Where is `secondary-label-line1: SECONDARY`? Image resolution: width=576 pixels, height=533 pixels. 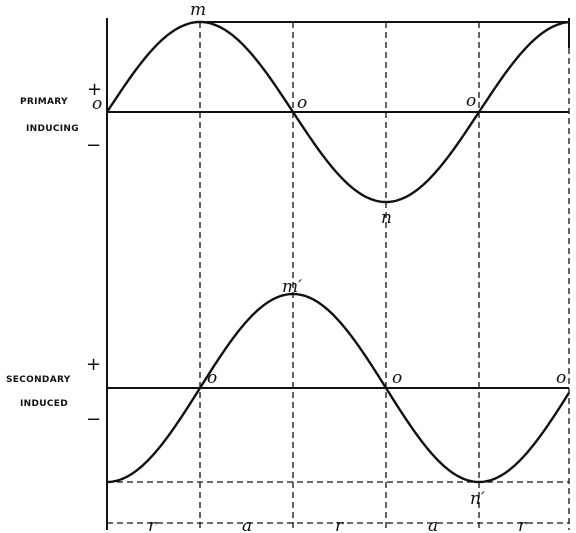
secondary-label-line1: SECONDARY is located at coordinates (38, 380).